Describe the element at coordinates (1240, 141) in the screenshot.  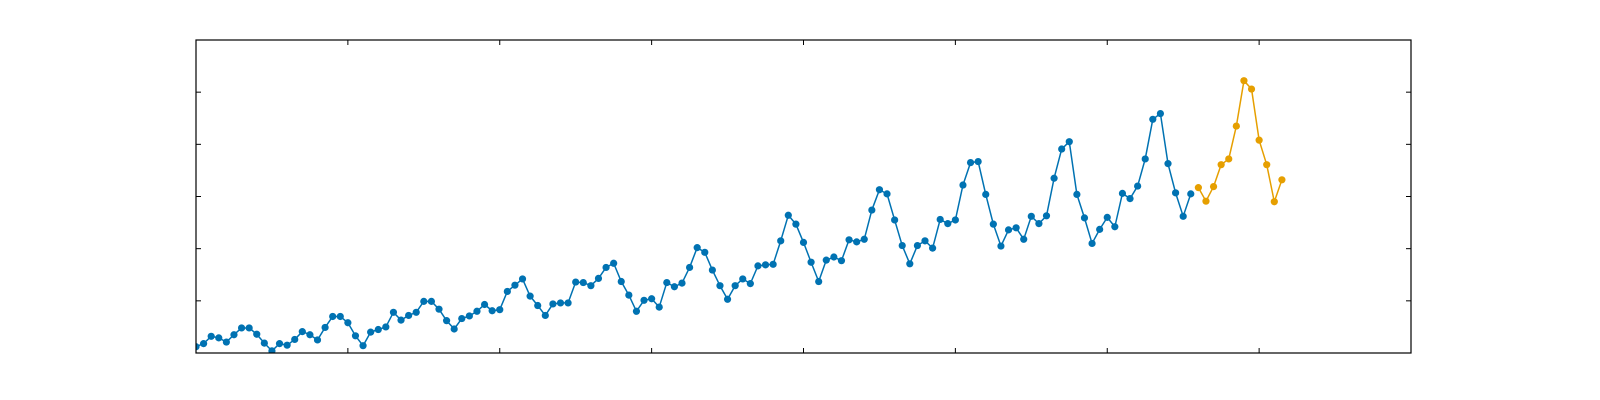
I see `series-forecast` at that location.